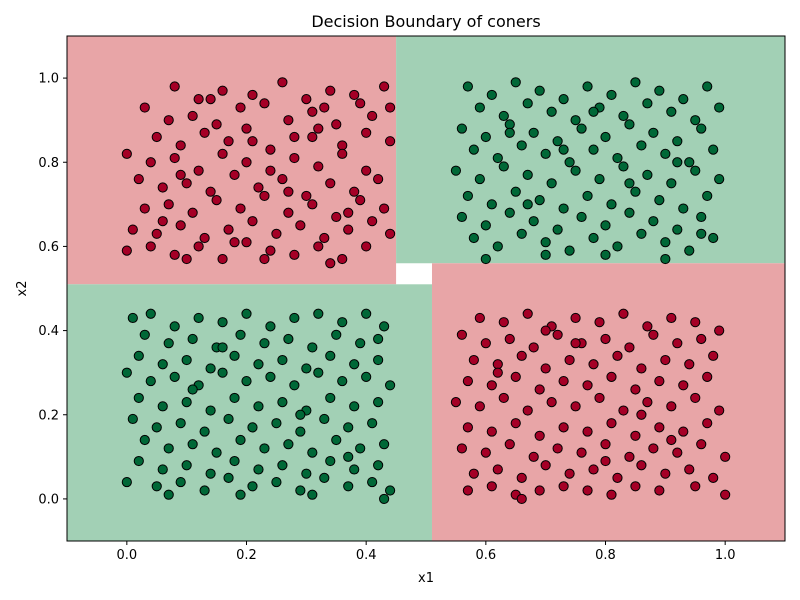  What do you see at coordinates (605, 555) in the screenshot?
I see `x-tick-label: 0.8` at bounding box center [605, 555].